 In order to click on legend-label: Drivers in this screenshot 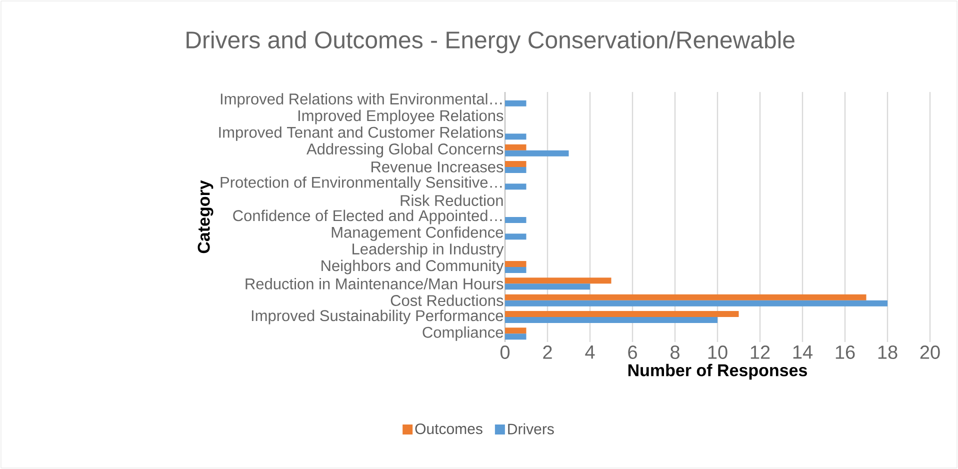, I will do `click(531, 428)`.